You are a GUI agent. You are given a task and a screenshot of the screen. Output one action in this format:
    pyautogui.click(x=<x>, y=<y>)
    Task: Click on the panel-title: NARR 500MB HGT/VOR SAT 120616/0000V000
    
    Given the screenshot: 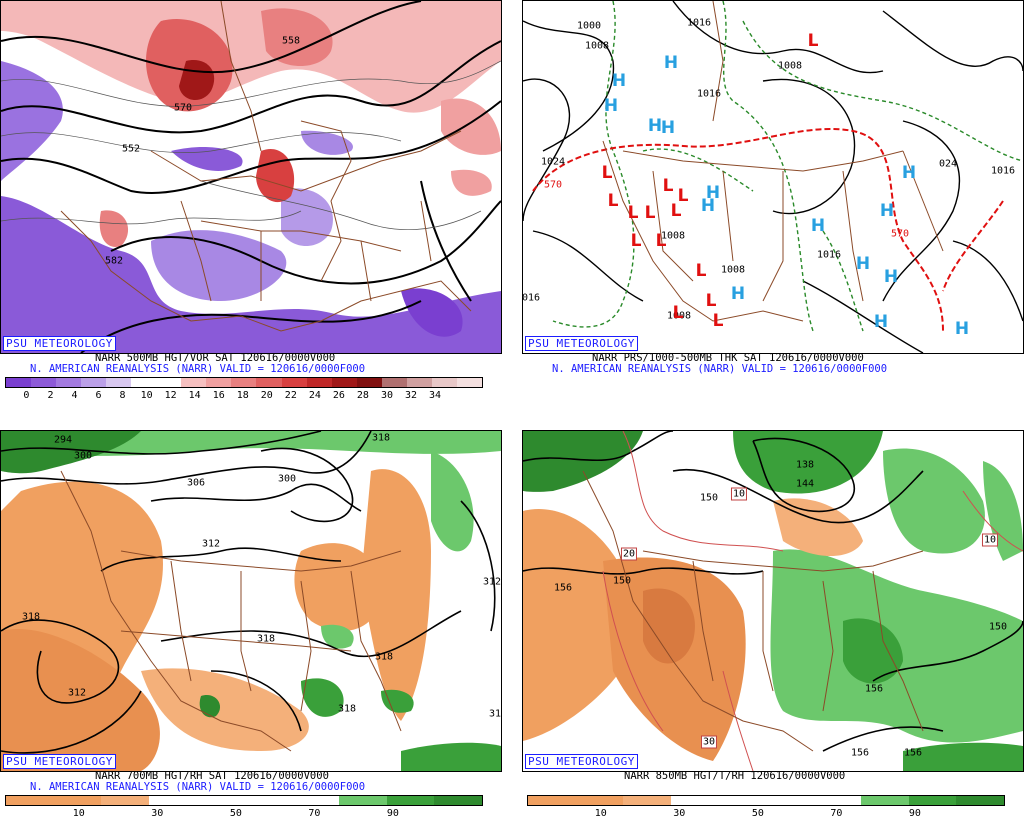 What is the action you would take?
    pyautogui.click(x=215, y=358)
    